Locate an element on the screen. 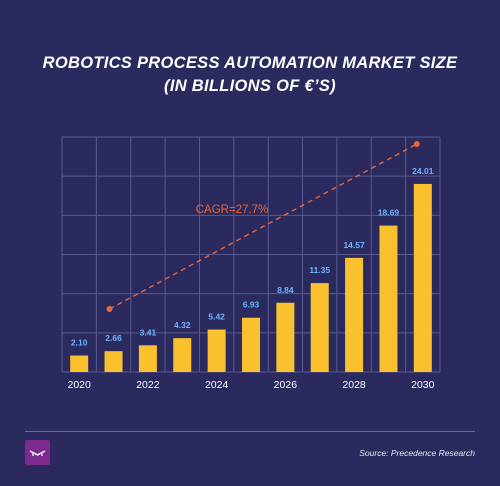 This screenshot has height=486, width=500. trend-end-dot is located at coordinates (416, 144).